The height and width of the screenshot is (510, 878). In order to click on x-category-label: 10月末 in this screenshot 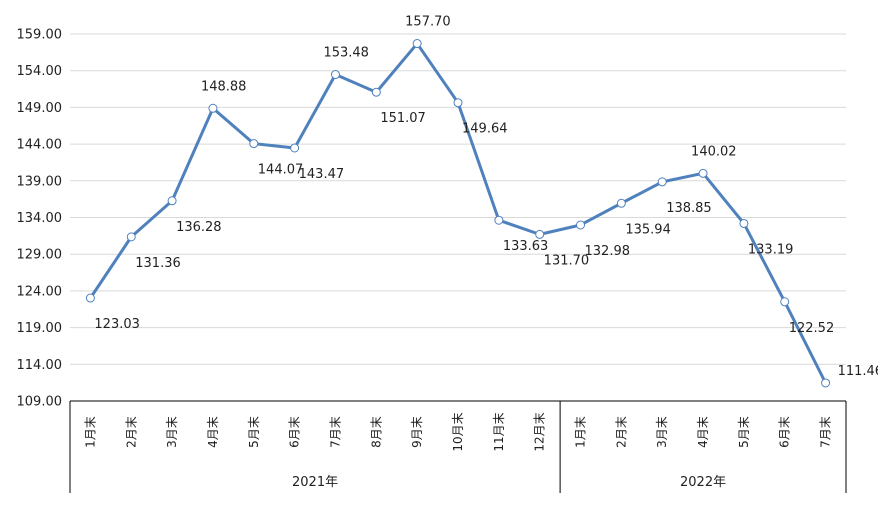, I will do `click(458, 431)`.